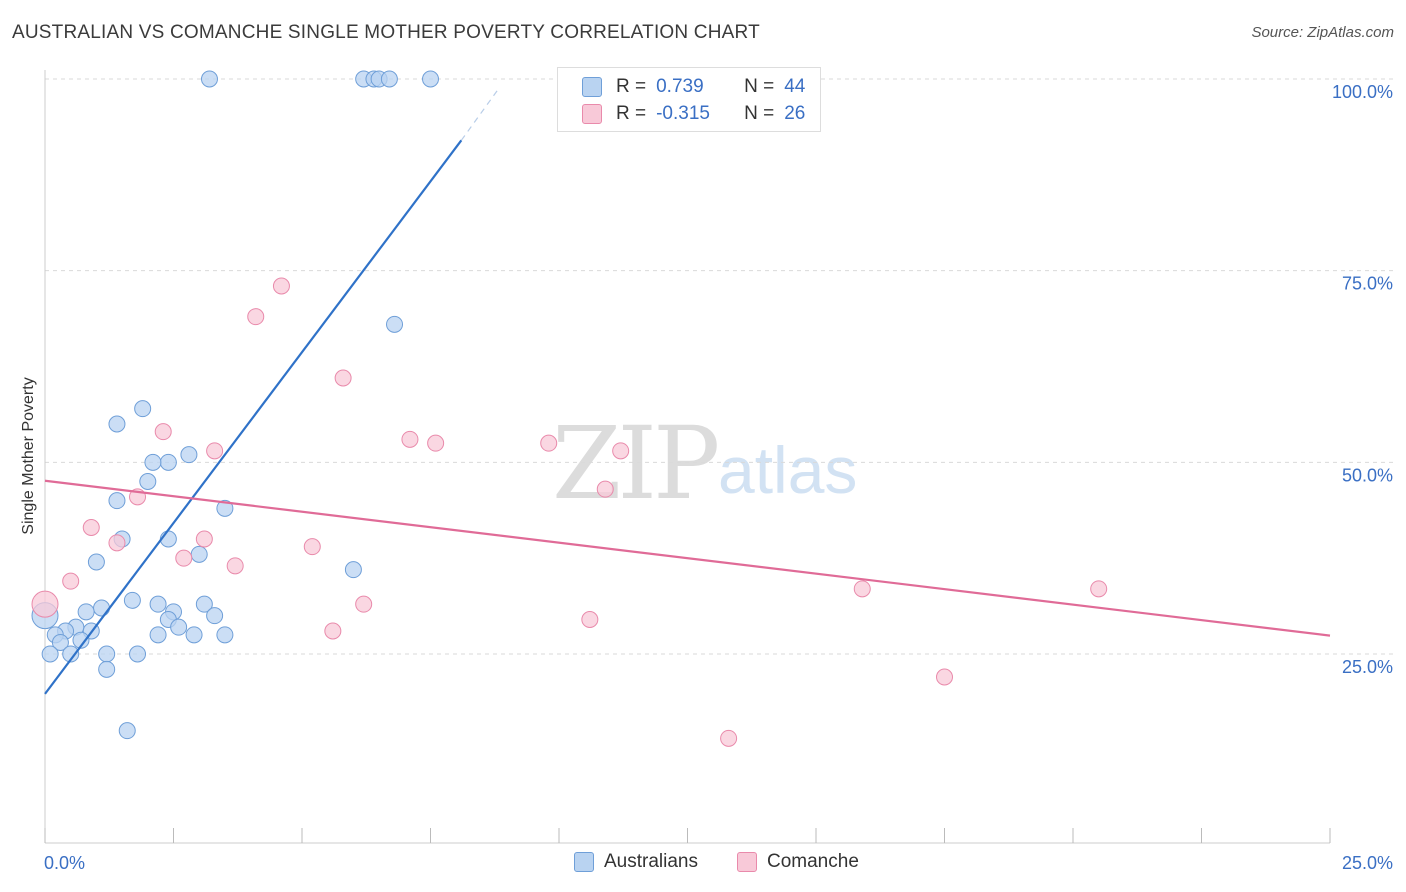 Image resolution: width=1406 pixels, height=892 pixels. What do you see at coordinates (689, 99) in the screenshot?
I see `correlation-legend: R = 0.739 N = 44 R = -0.315 N = 26` at bounding box center [689, 99].